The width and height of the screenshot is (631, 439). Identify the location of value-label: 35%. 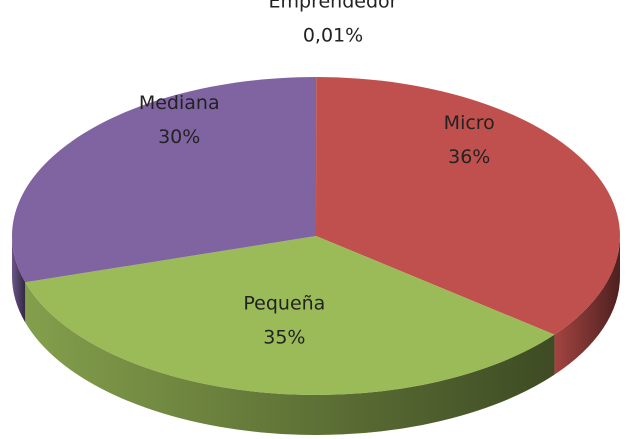
(284, 337).